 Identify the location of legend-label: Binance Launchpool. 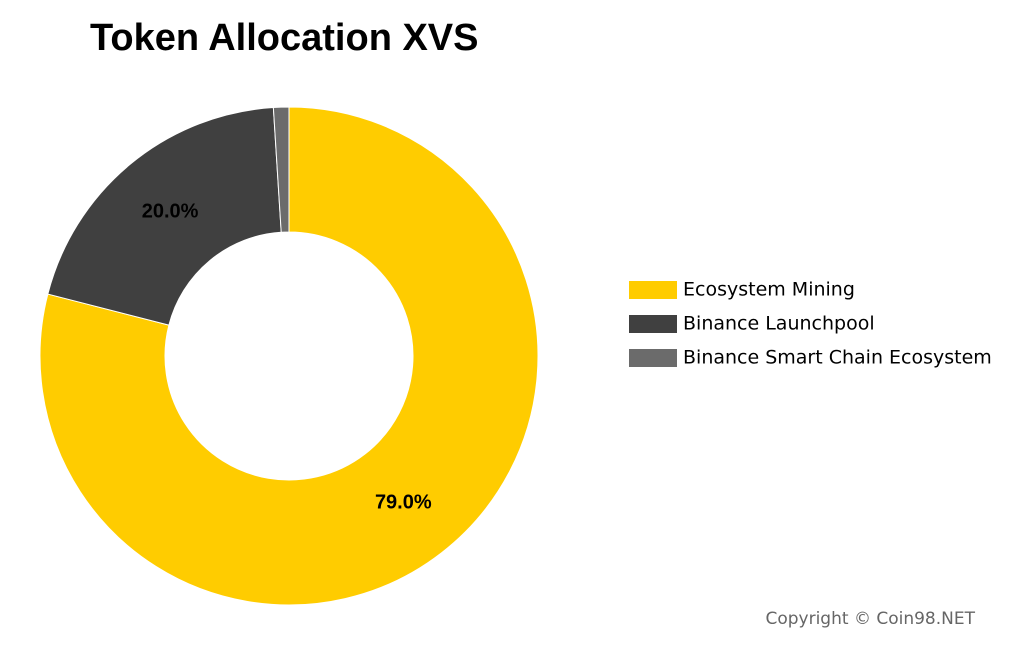
(779, 324).